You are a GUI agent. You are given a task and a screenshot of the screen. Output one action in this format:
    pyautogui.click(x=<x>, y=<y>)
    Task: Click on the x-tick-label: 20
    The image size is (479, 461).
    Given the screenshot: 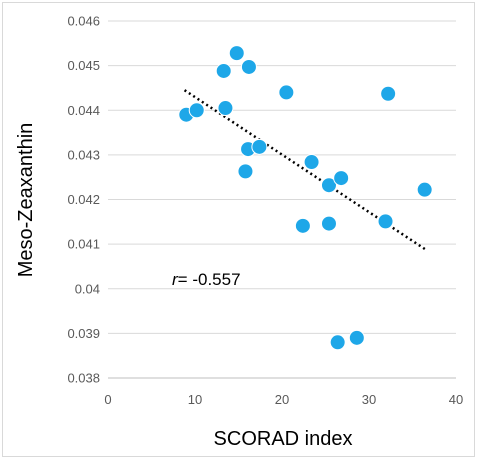 What is the action you would take?
    pyautogui.click(x=282, y=399)
    